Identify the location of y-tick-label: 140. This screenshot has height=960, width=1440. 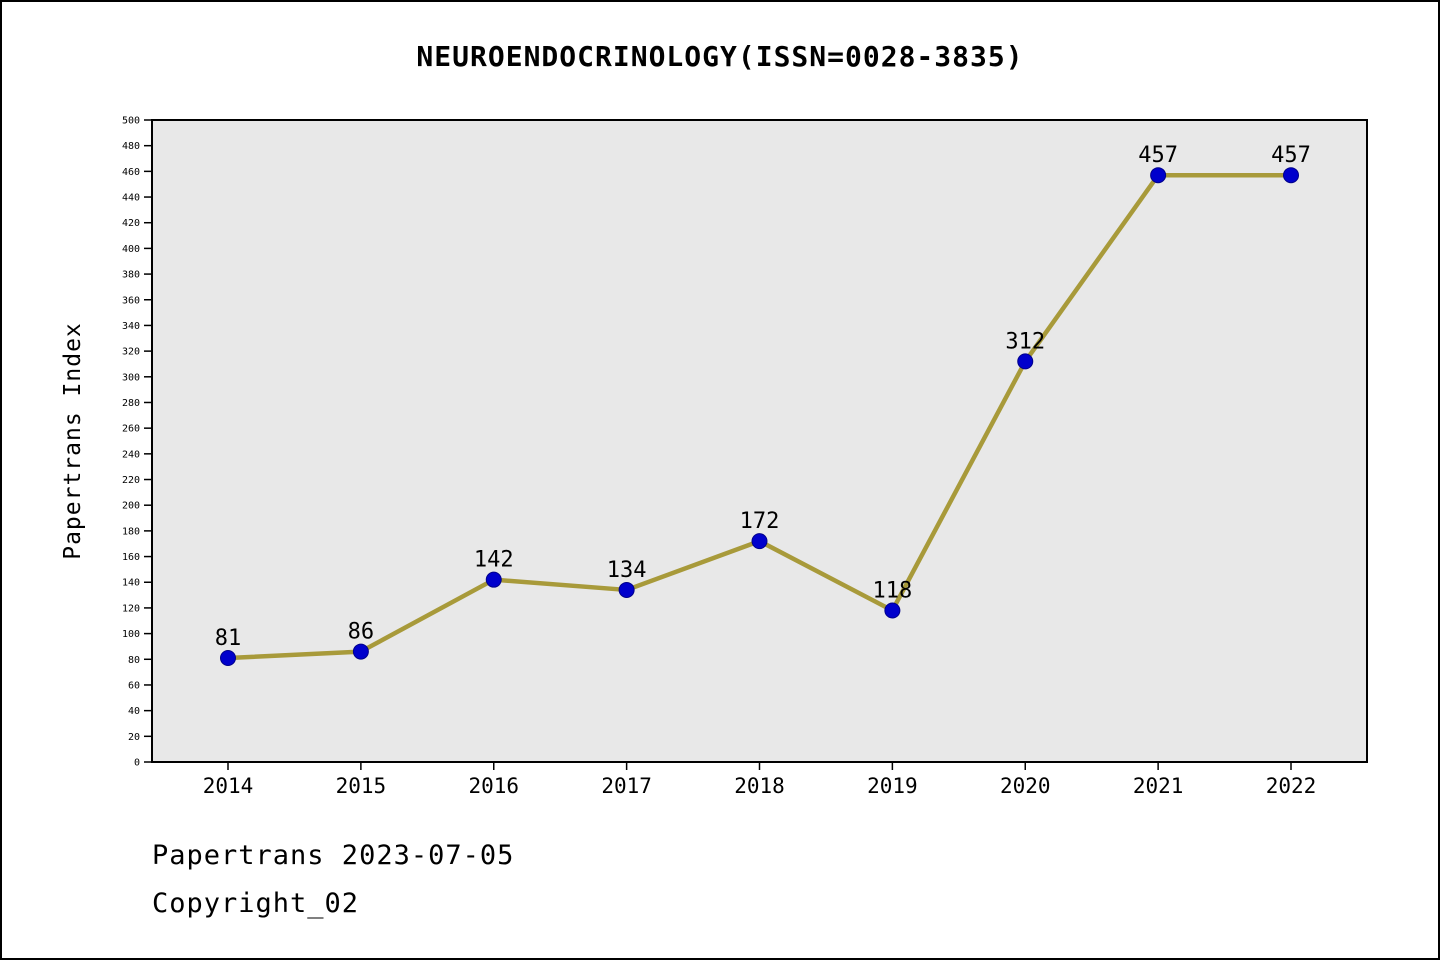
(131, 583).